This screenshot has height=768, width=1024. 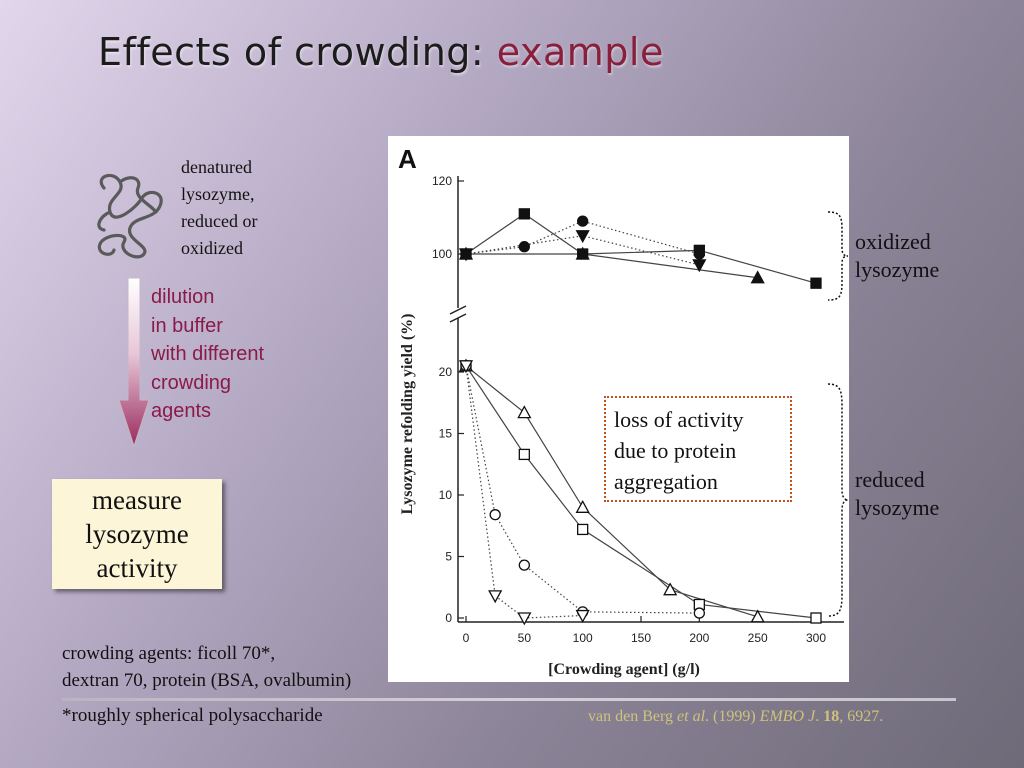 I want to click on dilution-line: in buffer, so click(x=187, y=325).